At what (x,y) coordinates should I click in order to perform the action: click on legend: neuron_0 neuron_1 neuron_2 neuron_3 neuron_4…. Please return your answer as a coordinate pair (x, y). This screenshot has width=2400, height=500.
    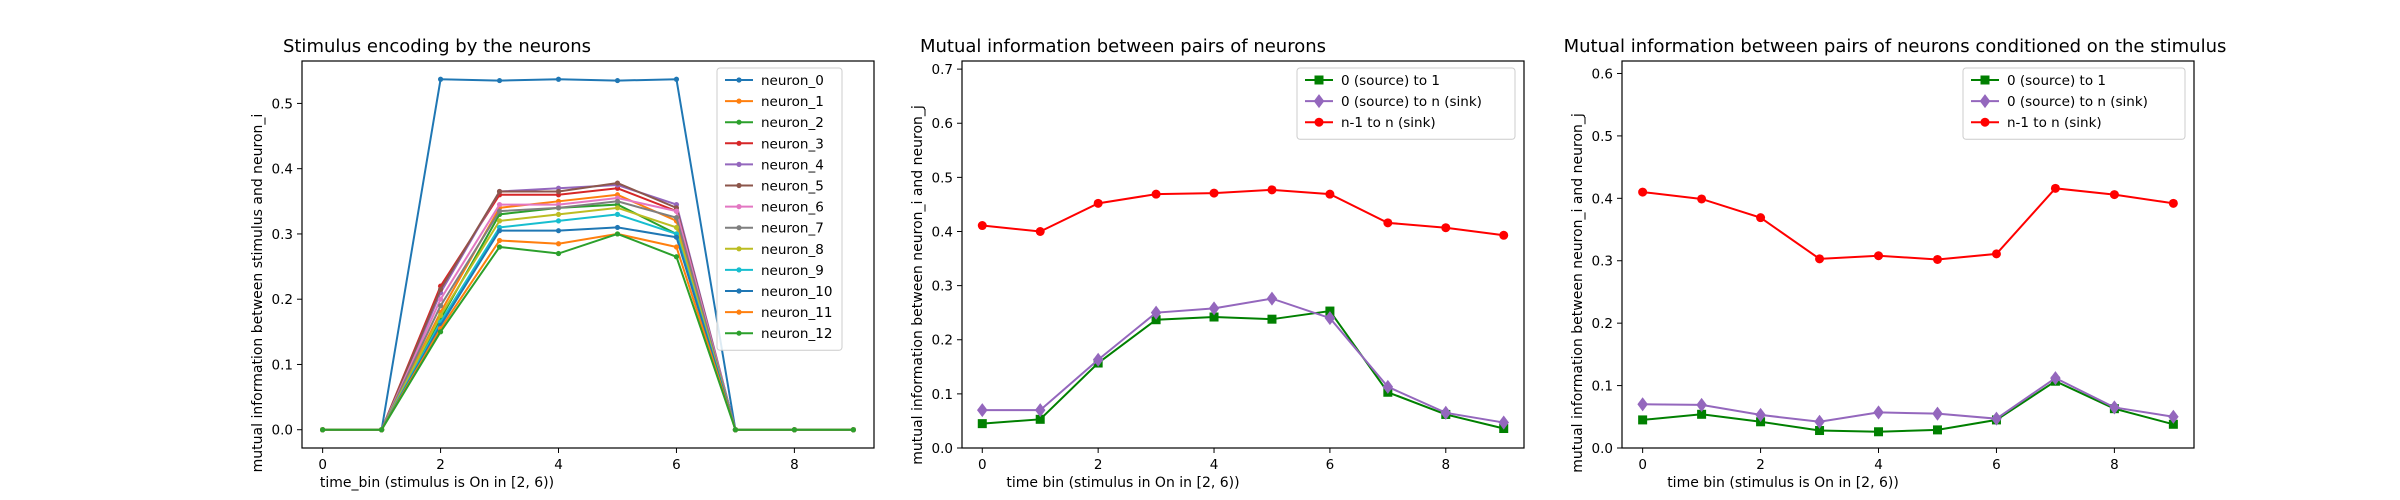
    Looking at the image, I should click on (779, 209).